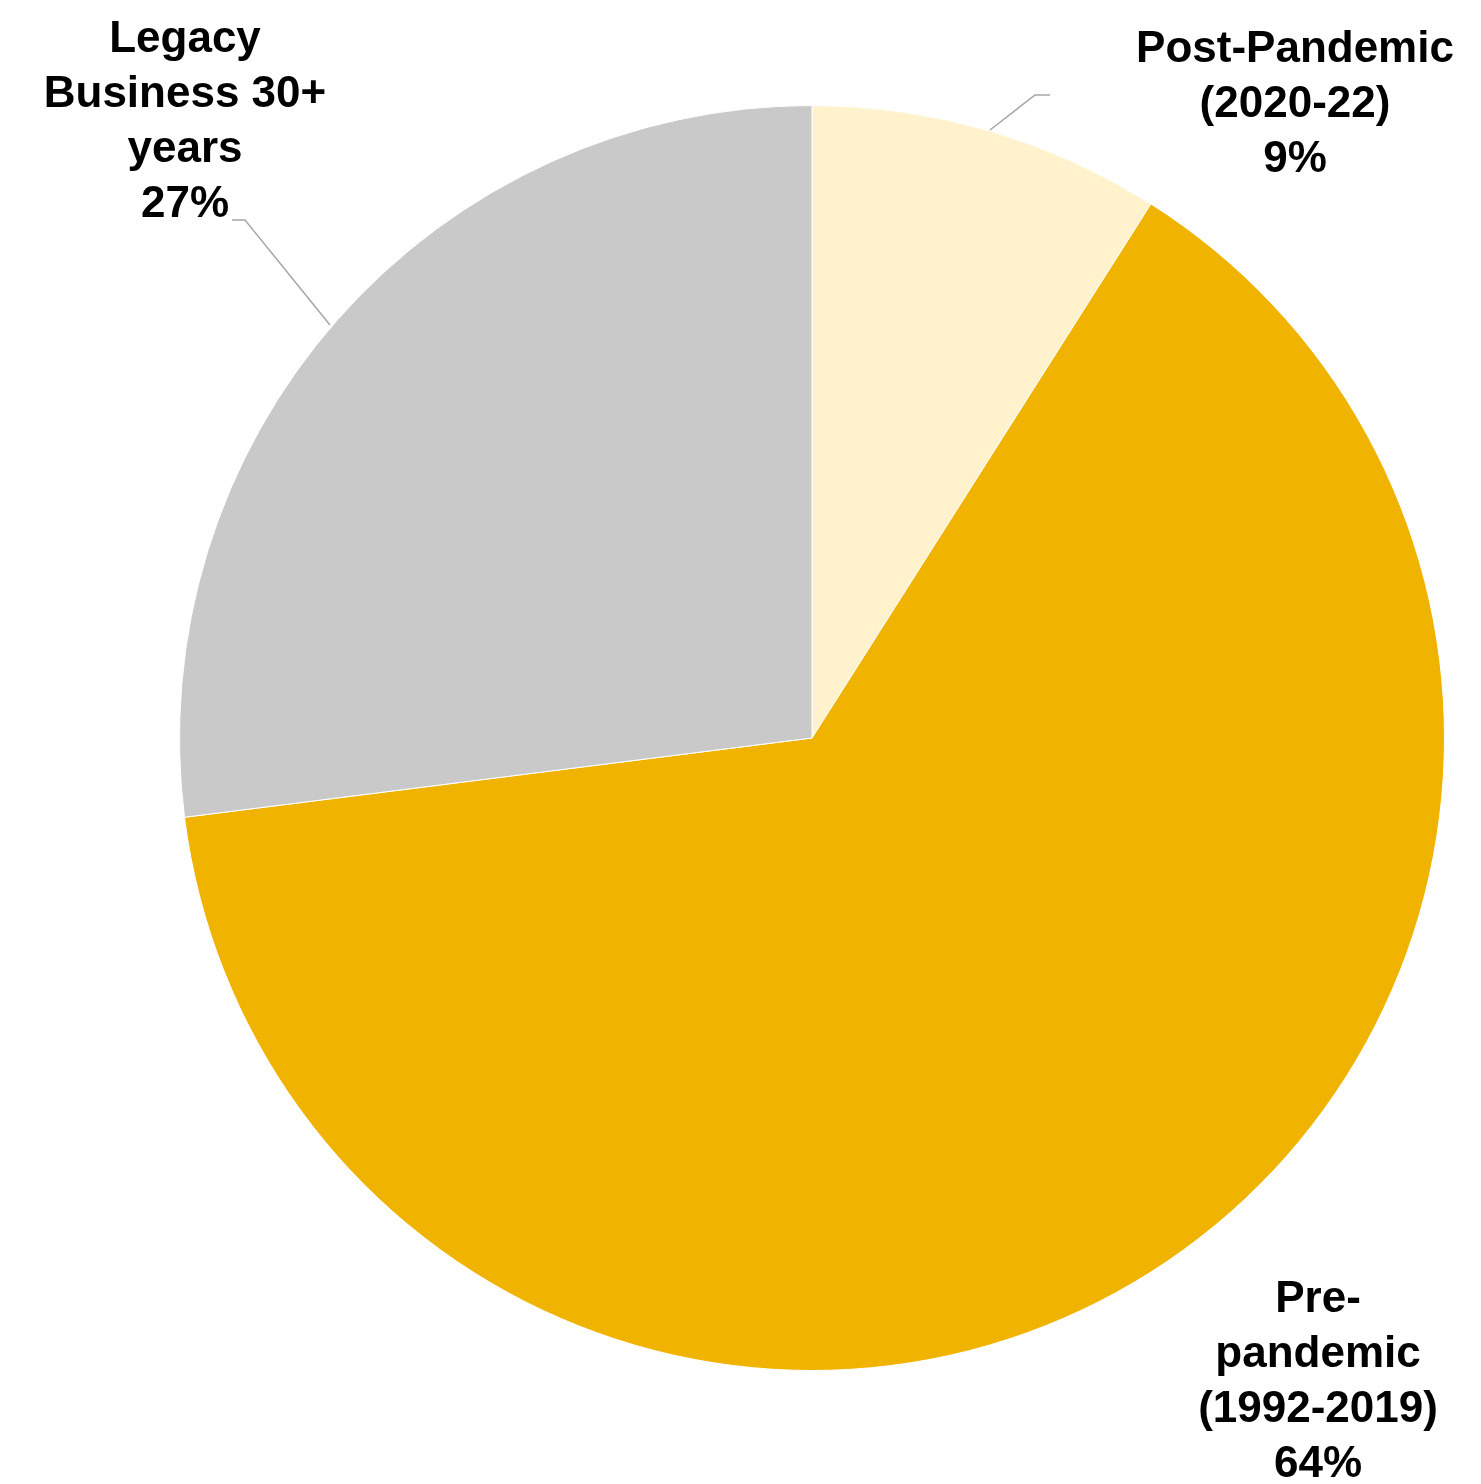 The height and width of the screenshot is (1484, 1481). I want to click on data-label: 9%, so click(1295, 157).